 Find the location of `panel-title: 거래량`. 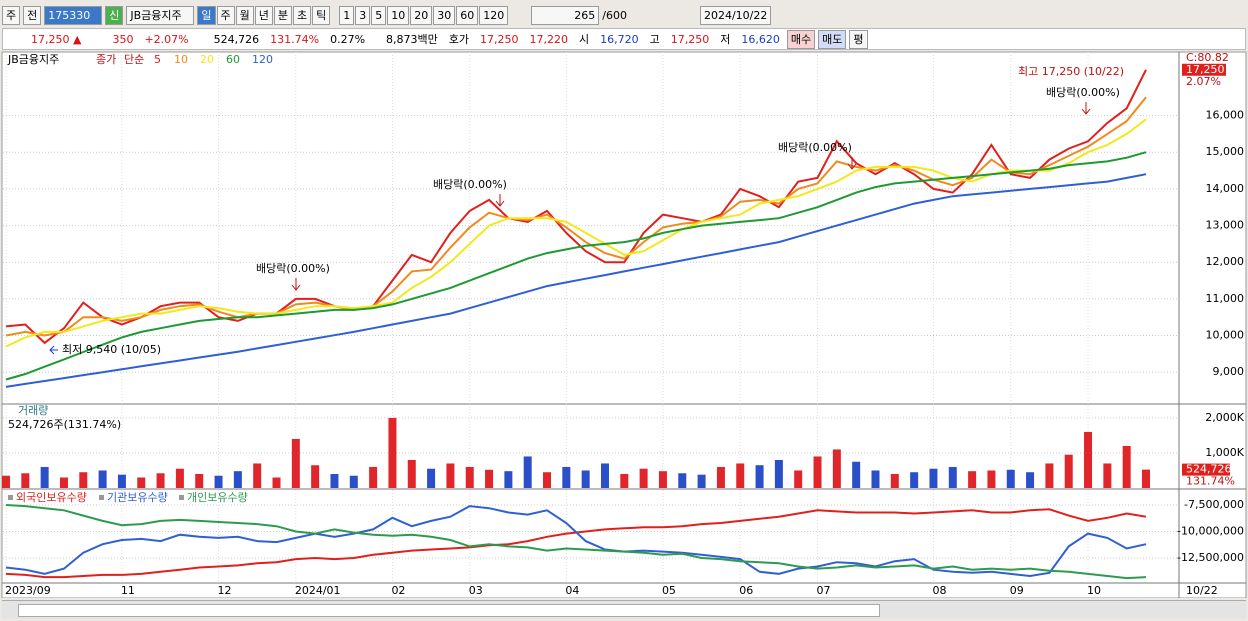

panel-title: 거래량 is located at coordinates (33, 410).